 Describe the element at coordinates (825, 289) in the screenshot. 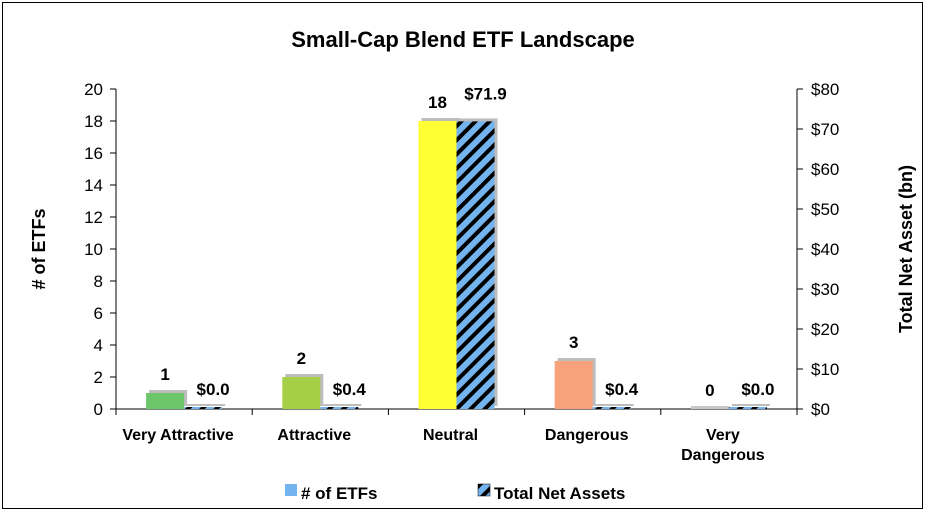

I see `right-tick-label: $30` at that location.